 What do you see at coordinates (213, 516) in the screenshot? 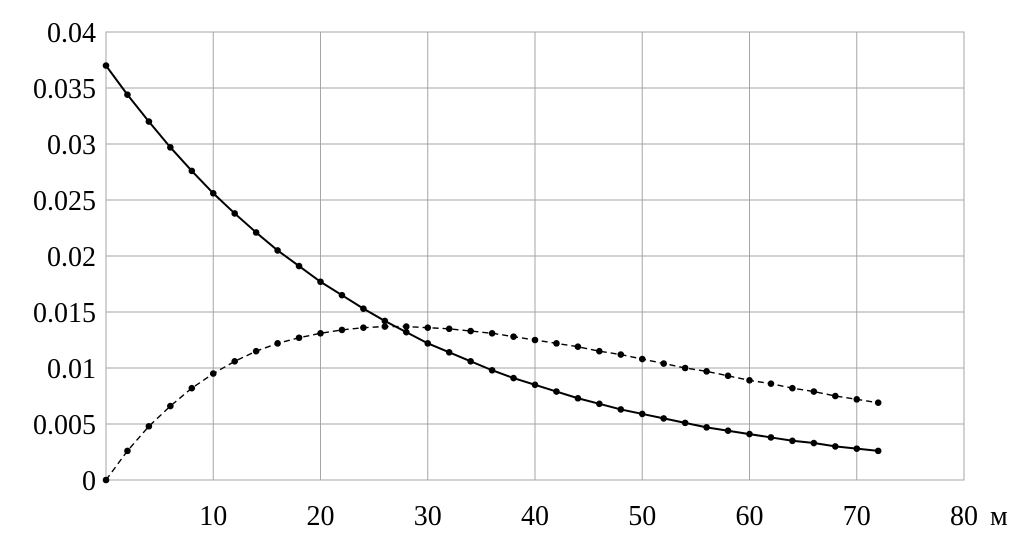
I see `x-tick-label: 10` at bounding box center [213, 516].